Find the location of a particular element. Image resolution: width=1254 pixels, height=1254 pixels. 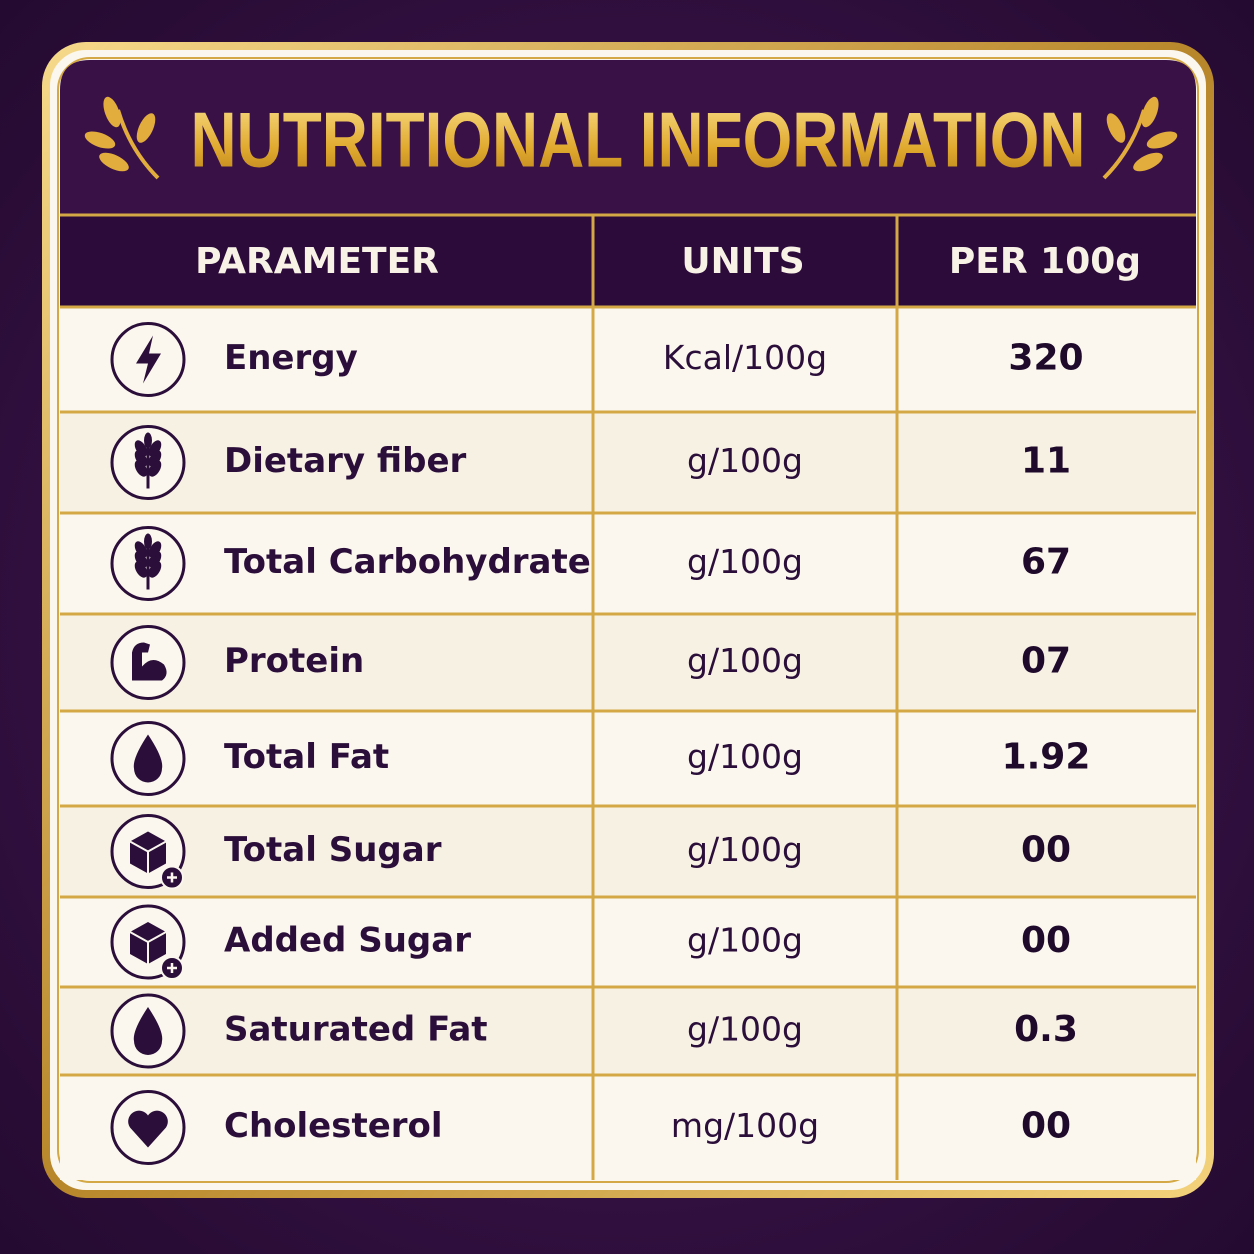

value: 07 is located at coordinates (1046, 661).